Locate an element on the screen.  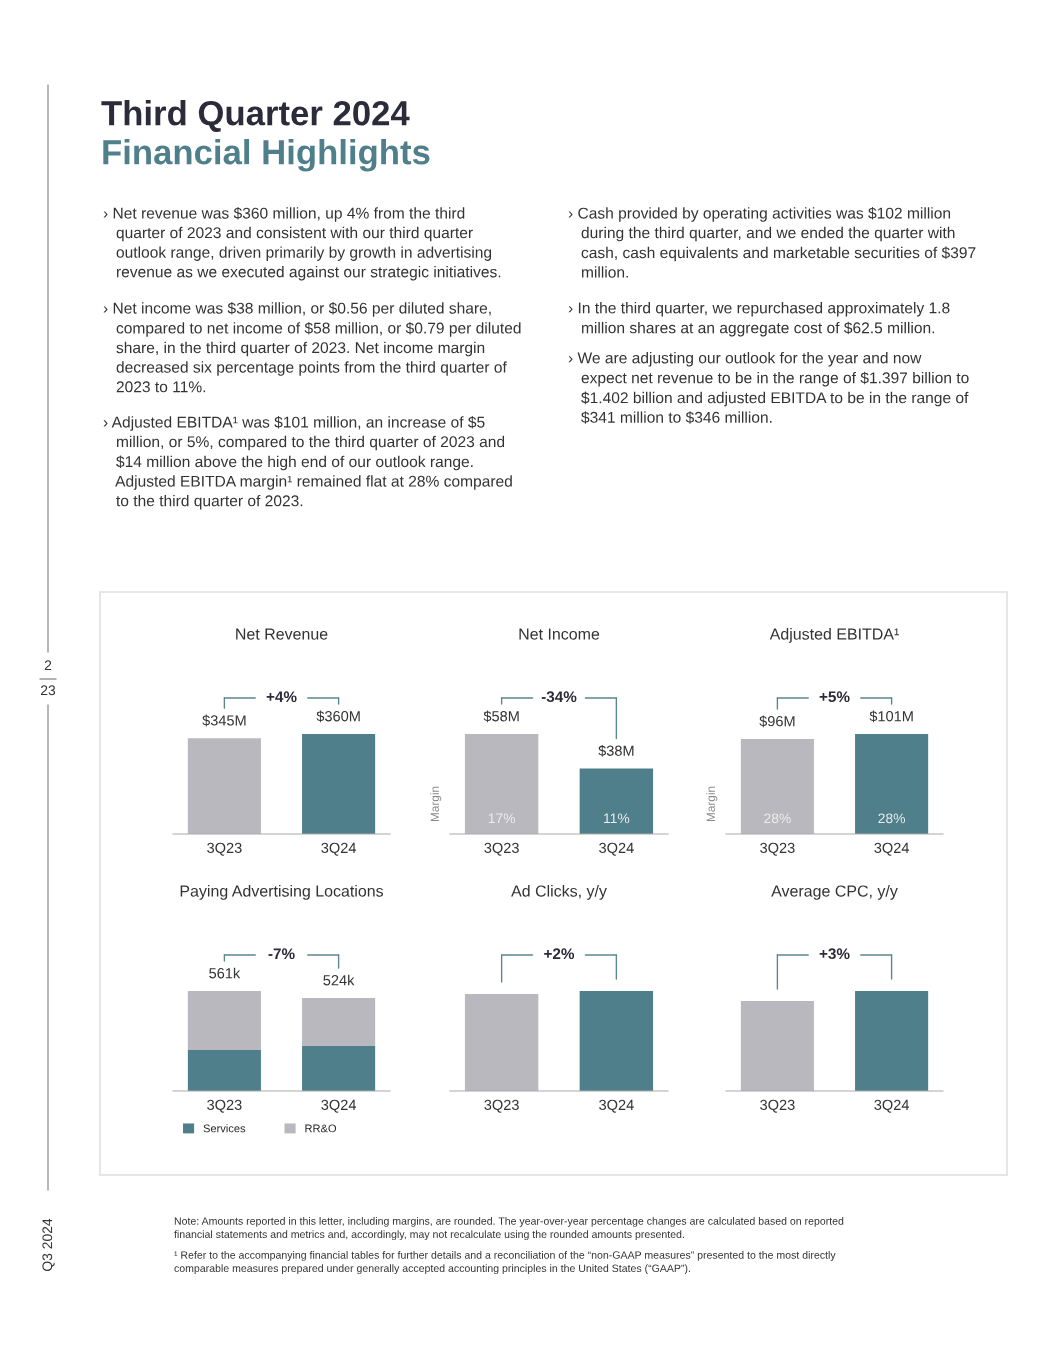
data-label: $101M is located at coordinates (891, 716).